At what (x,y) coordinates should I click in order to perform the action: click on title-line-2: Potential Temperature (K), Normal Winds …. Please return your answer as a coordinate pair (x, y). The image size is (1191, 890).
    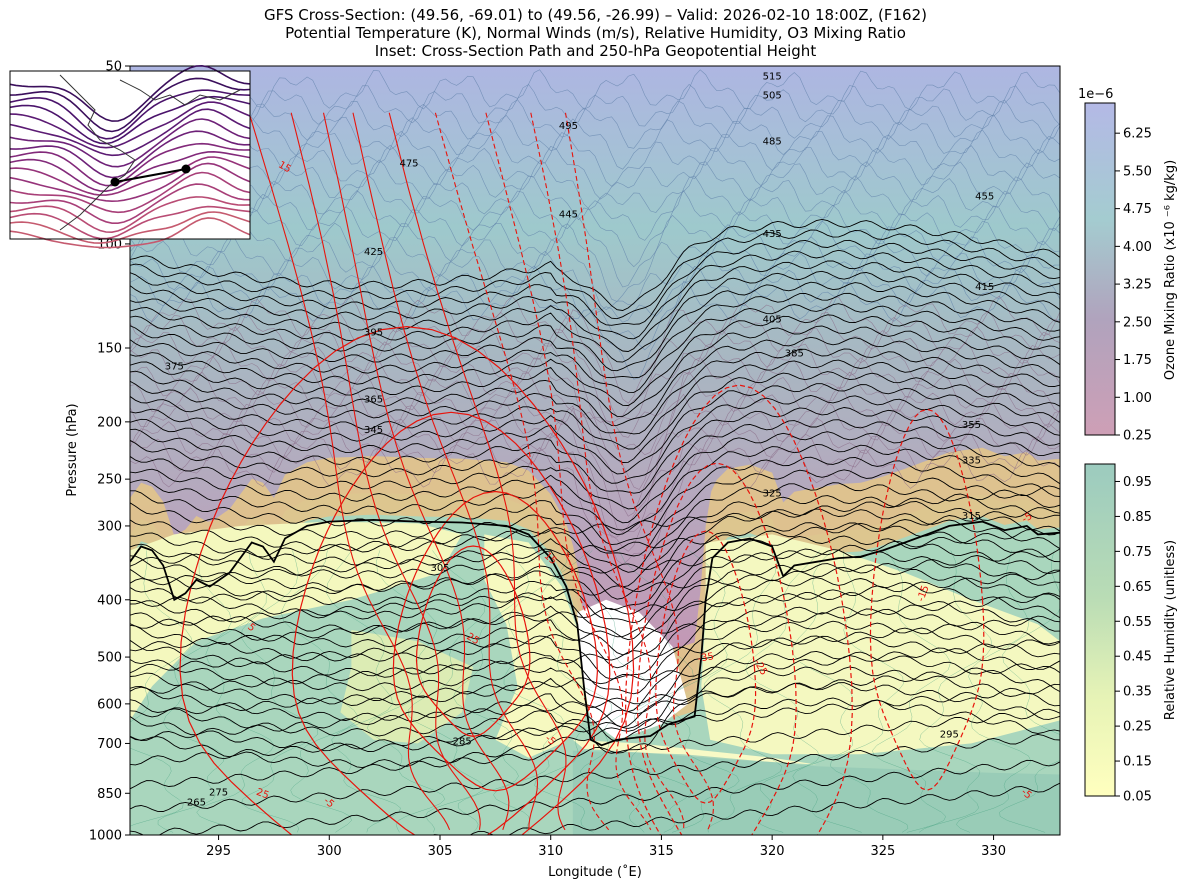
    Looking at the image, I should click on (595, 33).